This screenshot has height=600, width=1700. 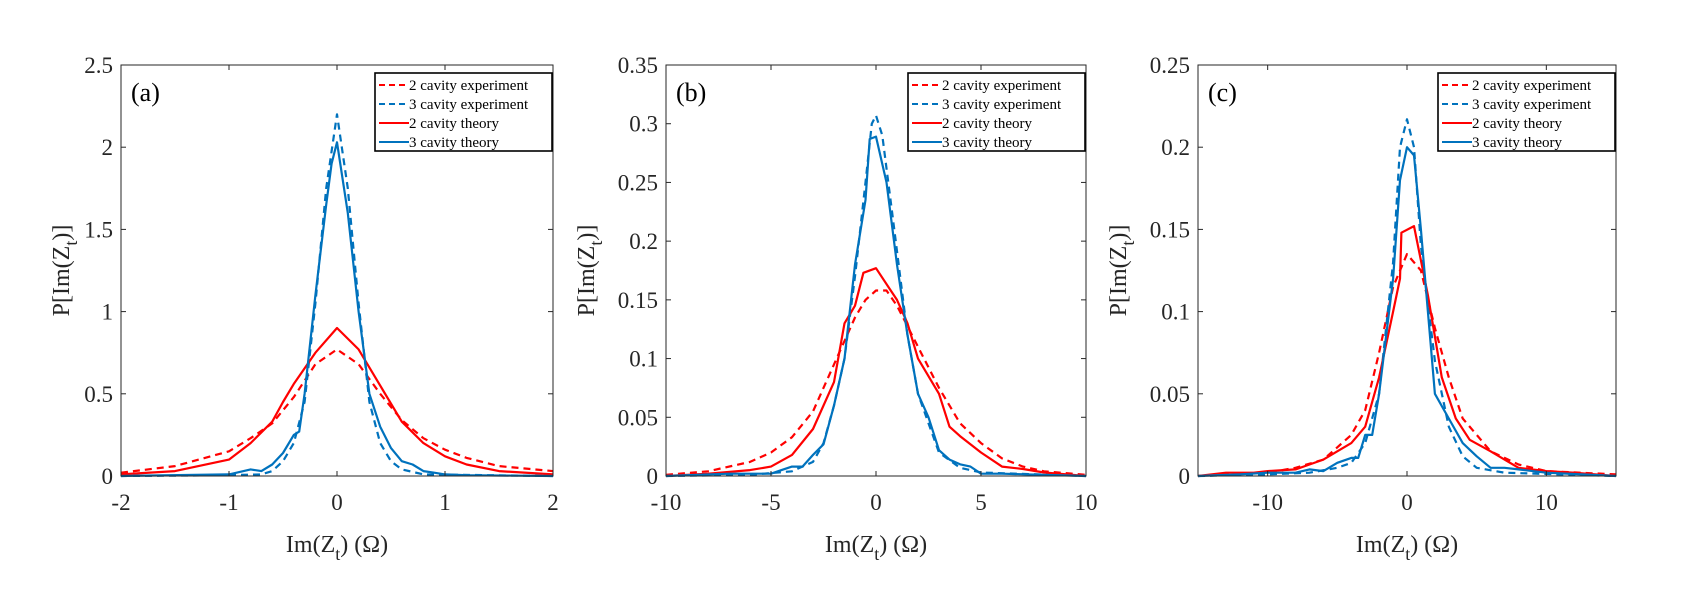 What do you see at coordinates (981, 502) in the screenshot?
I see `x-tick-label: 5` at bounding box center [981, 502].